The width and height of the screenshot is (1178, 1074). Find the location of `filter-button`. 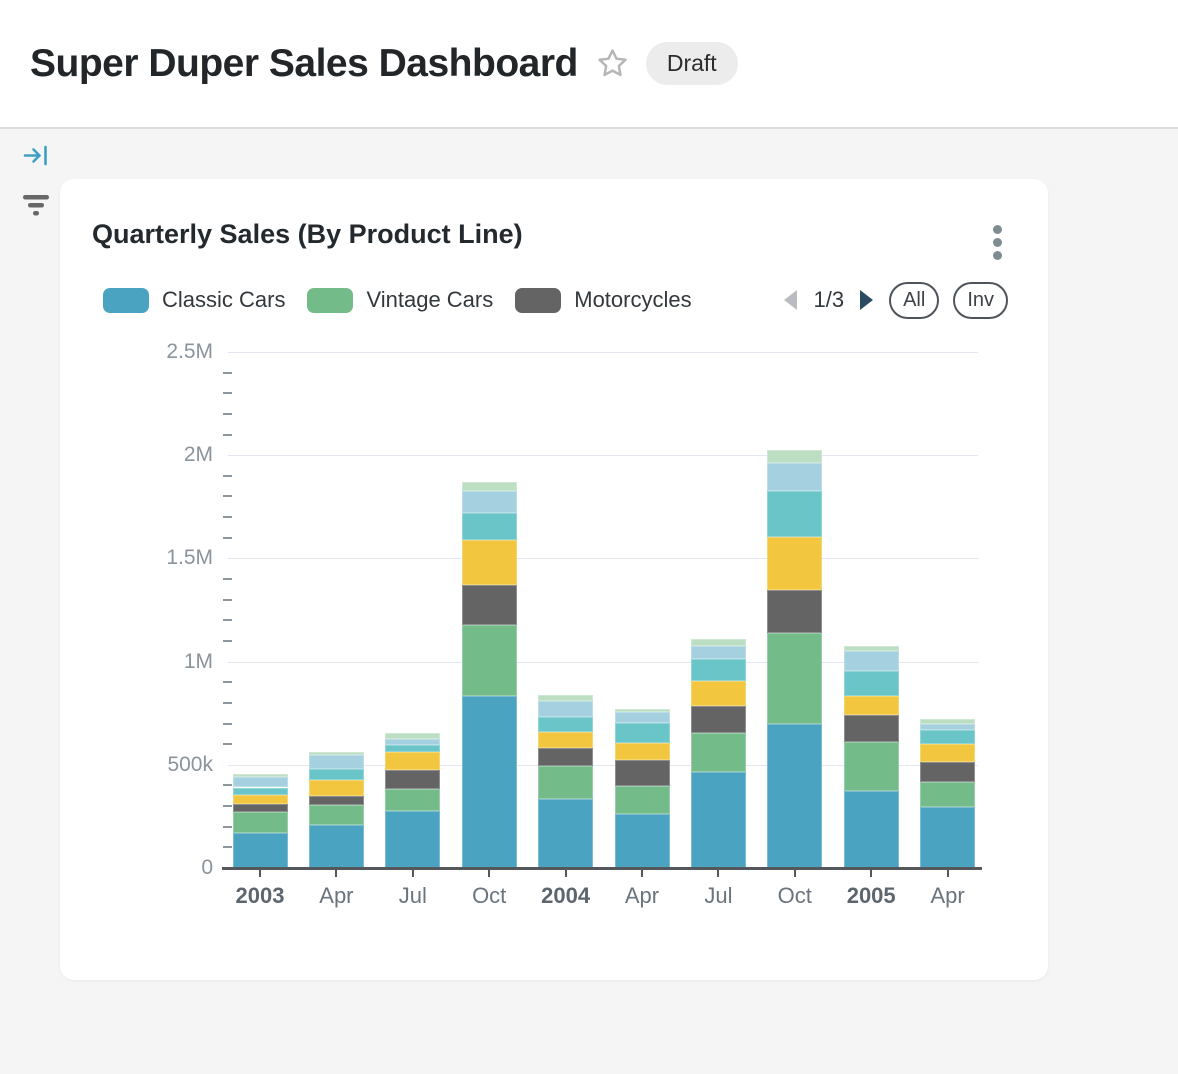

filter-button is located at coordinates (36, 205).